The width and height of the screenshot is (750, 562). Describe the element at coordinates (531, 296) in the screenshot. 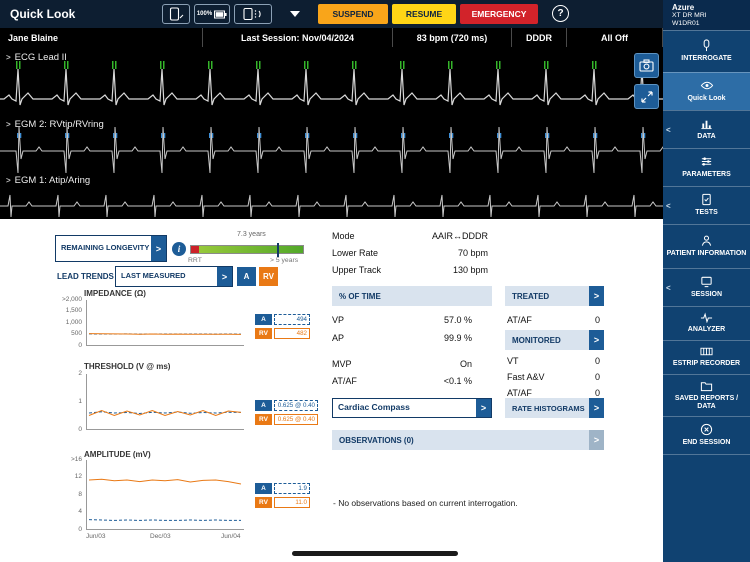

I see `section-title: TREATED` at that location.